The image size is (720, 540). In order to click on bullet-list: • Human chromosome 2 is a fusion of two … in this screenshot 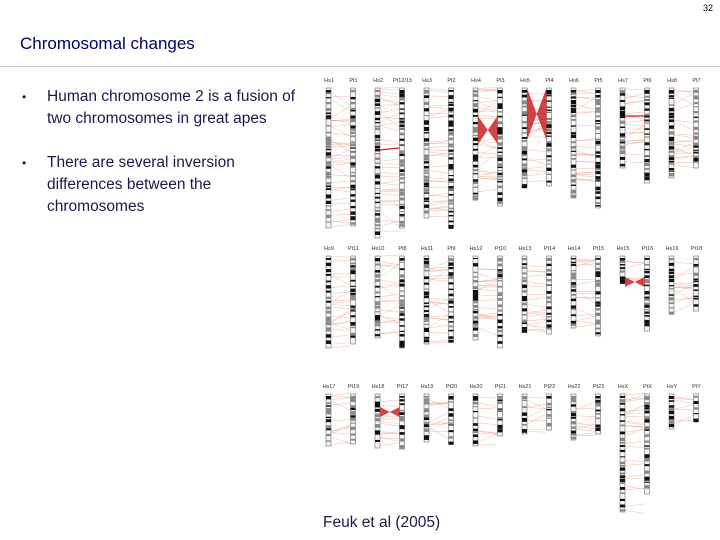, I will do `click(167, 163)`.